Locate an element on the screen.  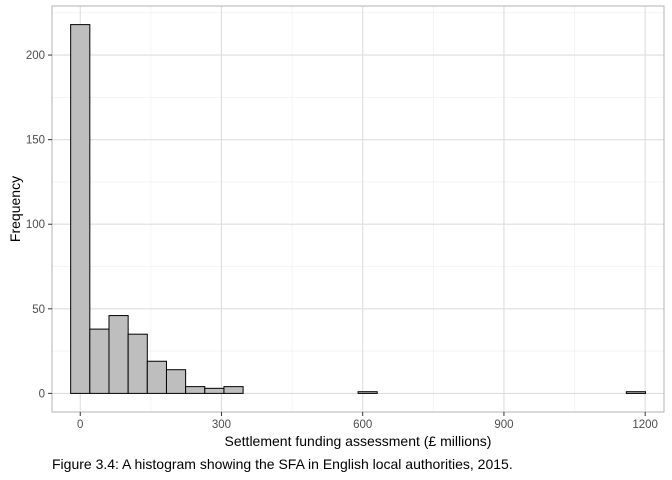
x-axis: 0 300 600 900 1200 is located at coordinates (367, 421).